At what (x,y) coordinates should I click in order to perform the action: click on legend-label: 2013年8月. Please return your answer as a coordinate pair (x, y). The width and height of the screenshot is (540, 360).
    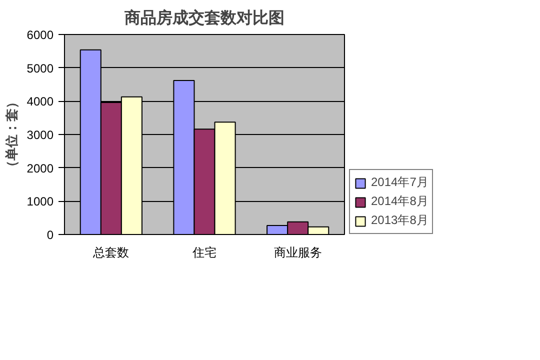
    Looking at the image, I should click on (399, 220).